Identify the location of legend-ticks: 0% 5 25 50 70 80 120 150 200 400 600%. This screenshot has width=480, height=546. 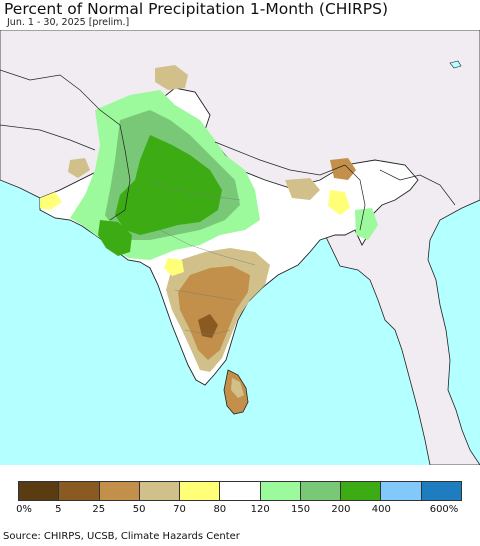
(240, 511).